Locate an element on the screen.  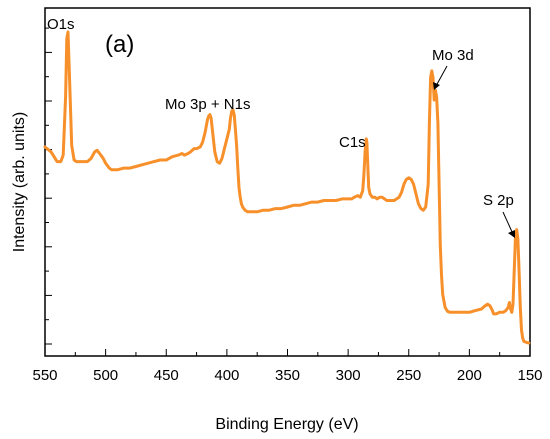
annotation-mo3p-n1s: Mo 3p + N1s is located at coordinates (207, 104).